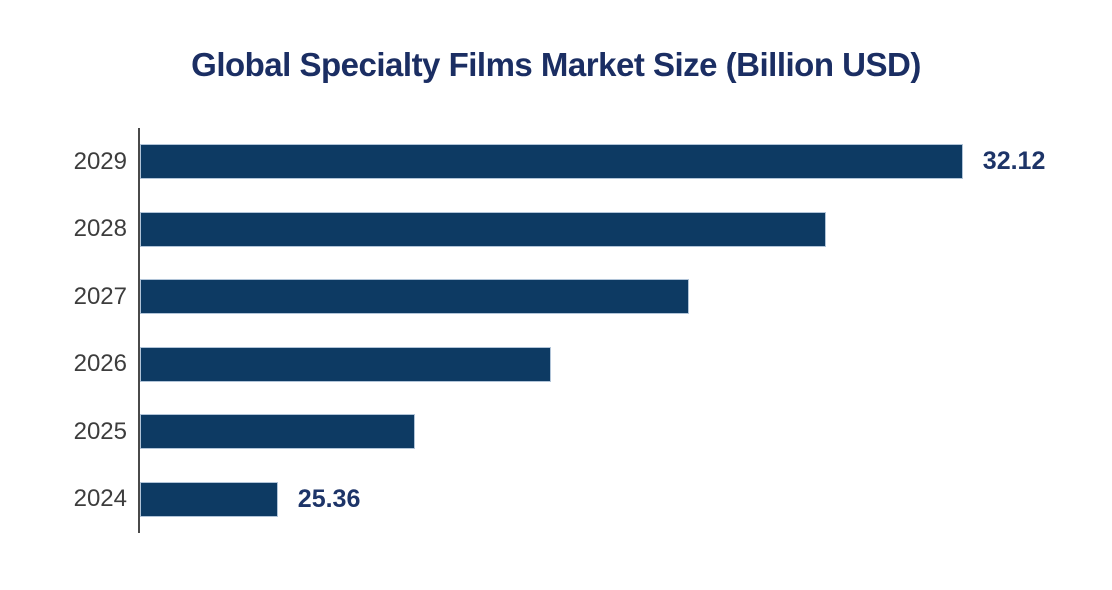  I want to click on y-axis-tick-label: 2029, so click(100, 161).